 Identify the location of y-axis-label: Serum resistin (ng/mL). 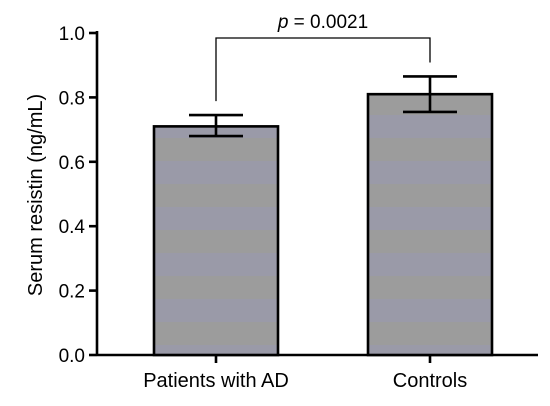
(36, 195).